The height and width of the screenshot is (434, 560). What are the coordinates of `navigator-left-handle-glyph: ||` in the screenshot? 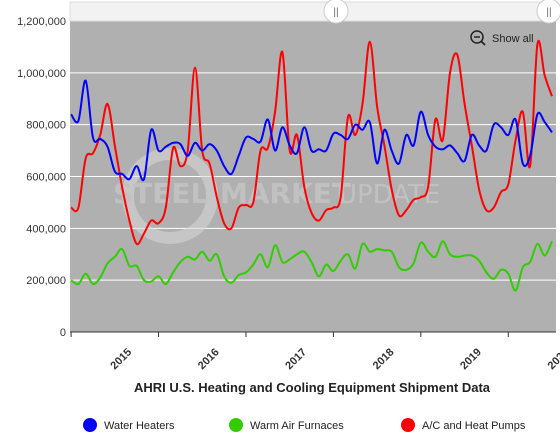 It's located at (335, 12).